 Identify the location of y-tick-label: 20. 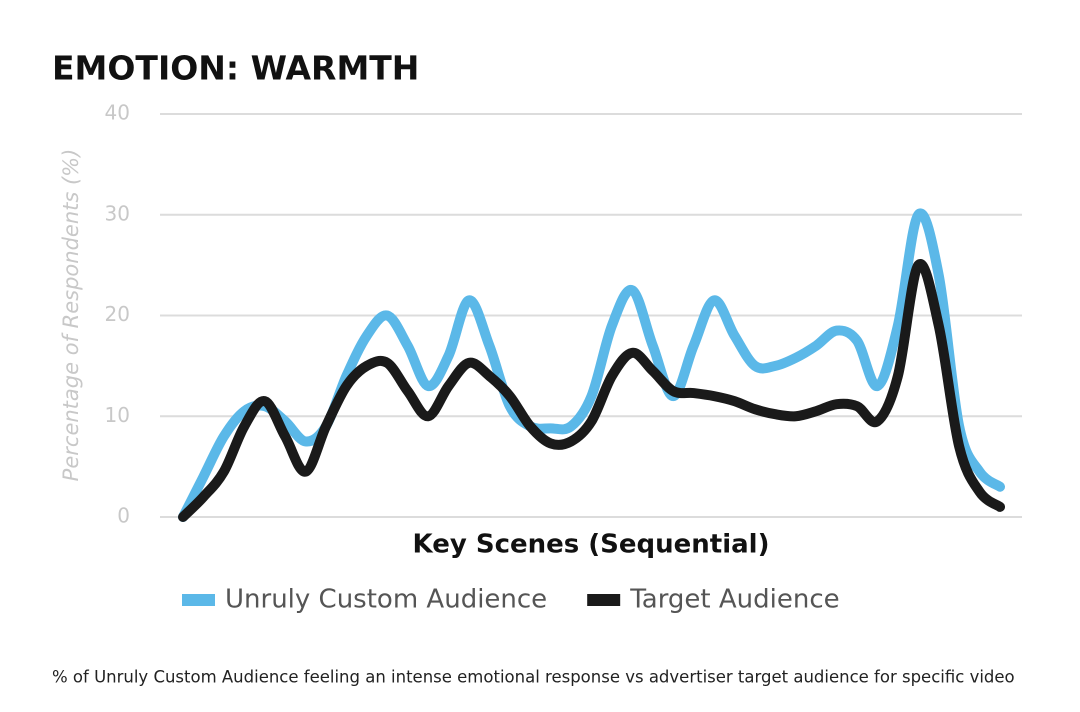
(117, 314).